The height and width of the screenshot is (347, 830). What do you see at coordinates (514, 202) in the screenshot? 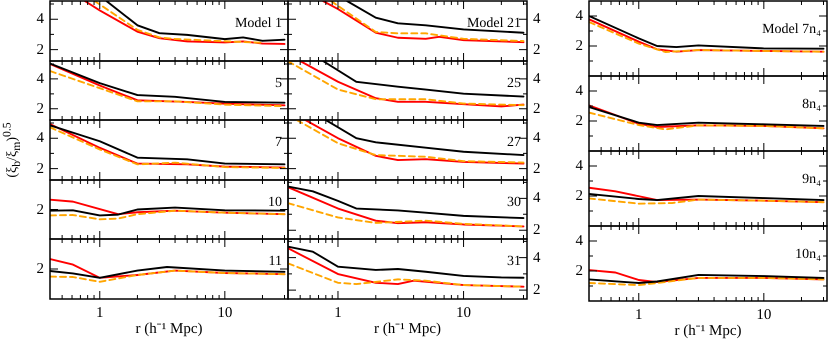
I see `annotation: 30` at bounding box center [514, 202].